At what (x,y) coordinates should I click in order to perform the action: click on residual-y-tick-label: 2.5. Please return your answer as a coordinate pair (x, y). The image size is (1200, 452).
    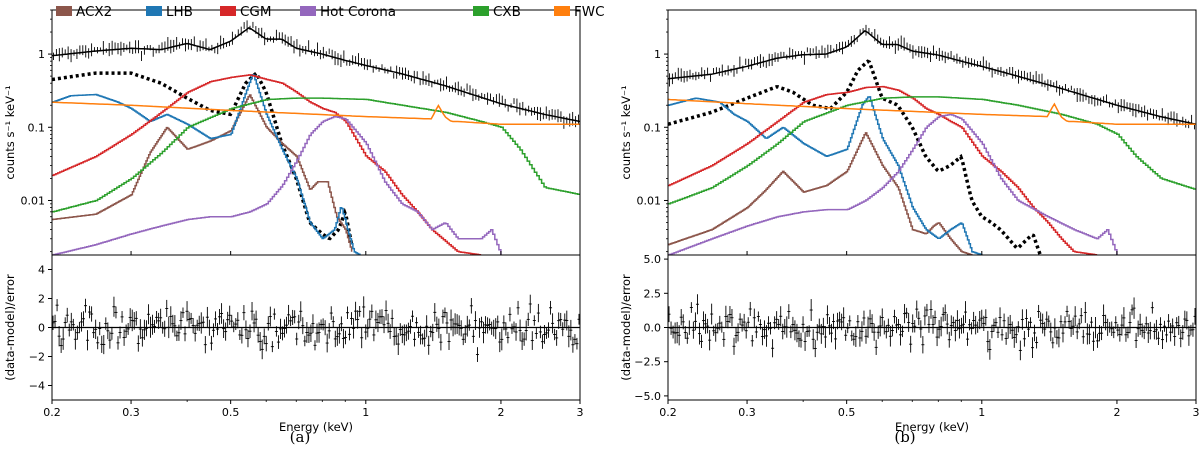
    Looking at the image, I should click on (653, 293).